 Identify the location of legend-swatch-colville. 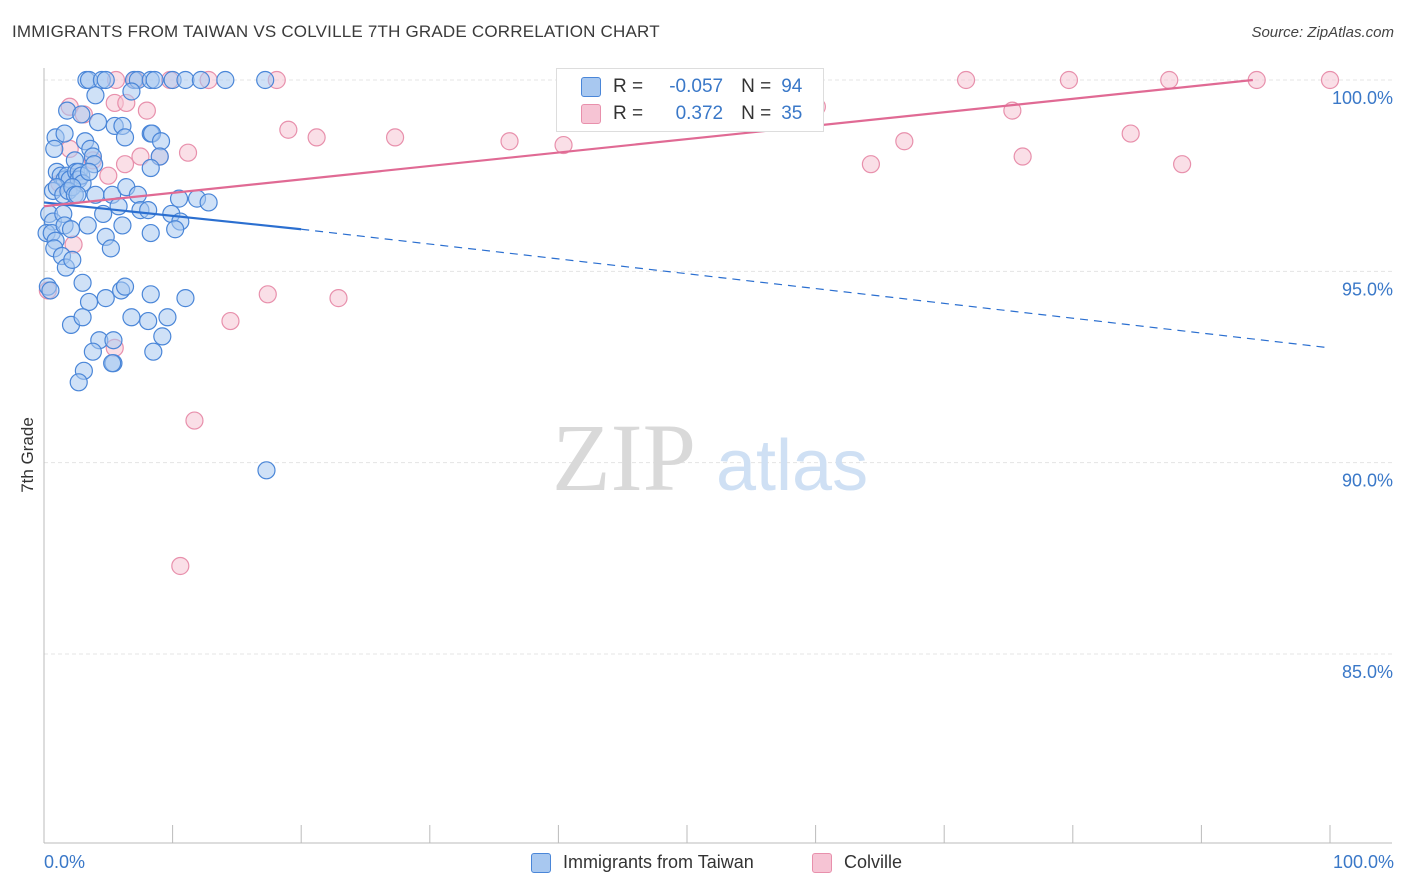
(591, 114).